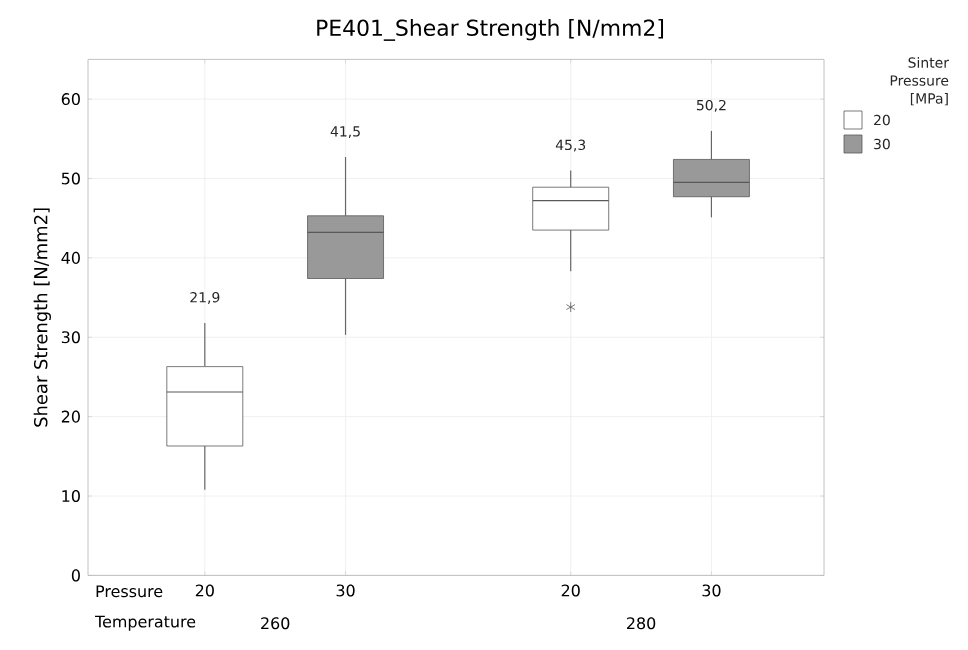  I want to click on y-axis-title: Shear Strength [N/mm2], so click(42, 317).